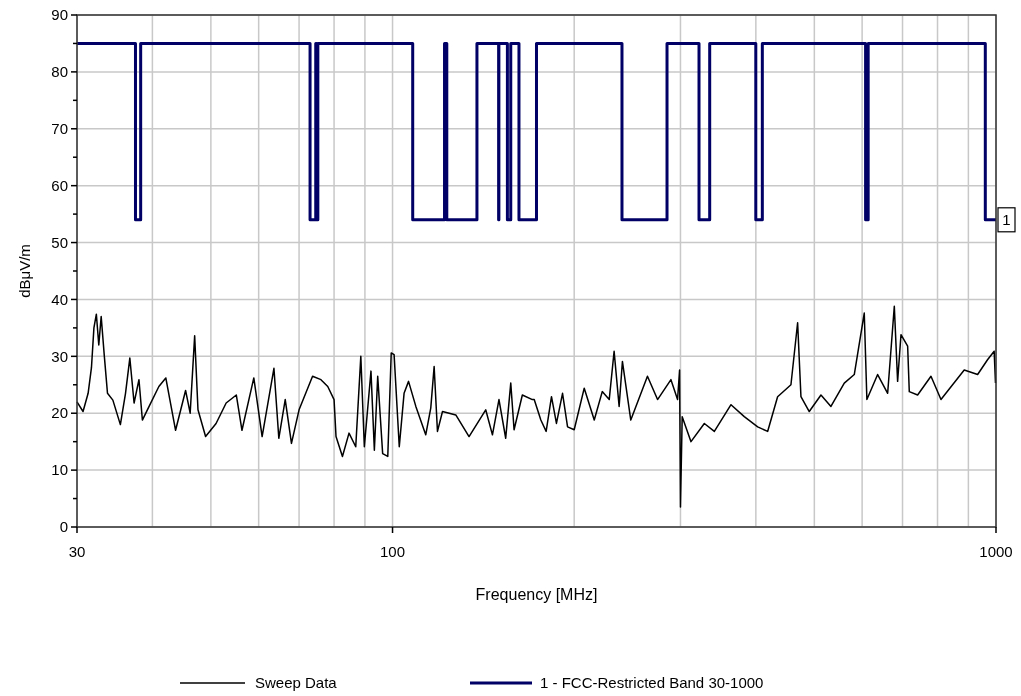 This screenshot has width=1021, height=696. Describe the element at coordinates (59, 470) in the screenshot. I see `y-tick-label: 10` at that location.